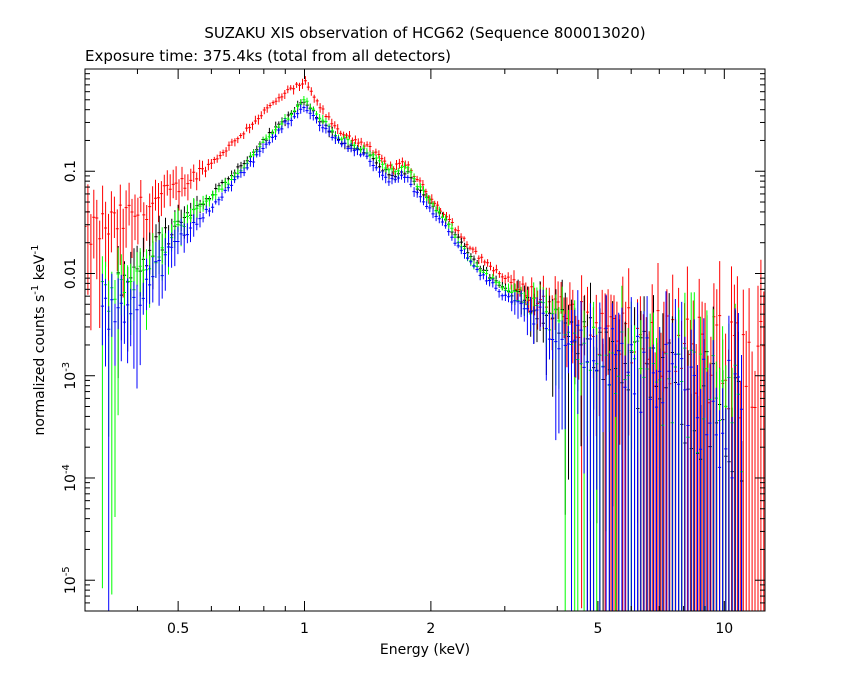 The image size is (850, 680). I want to click on x-tick-label: 1, so click(304, 629).